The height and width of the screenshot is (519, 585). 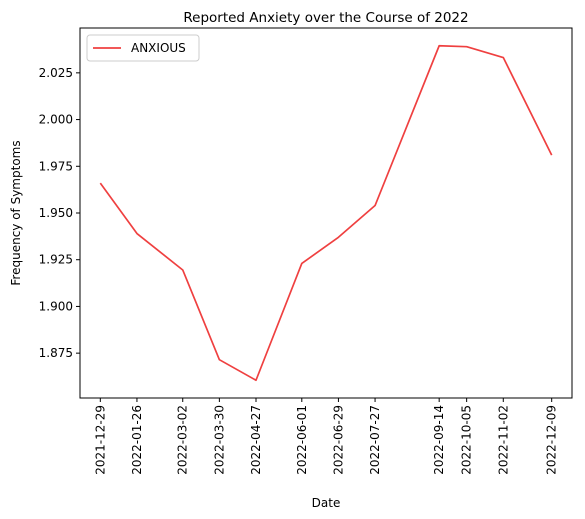 I want to click on x-tick-label: 2022-06-01, so click(x=302, y=440).